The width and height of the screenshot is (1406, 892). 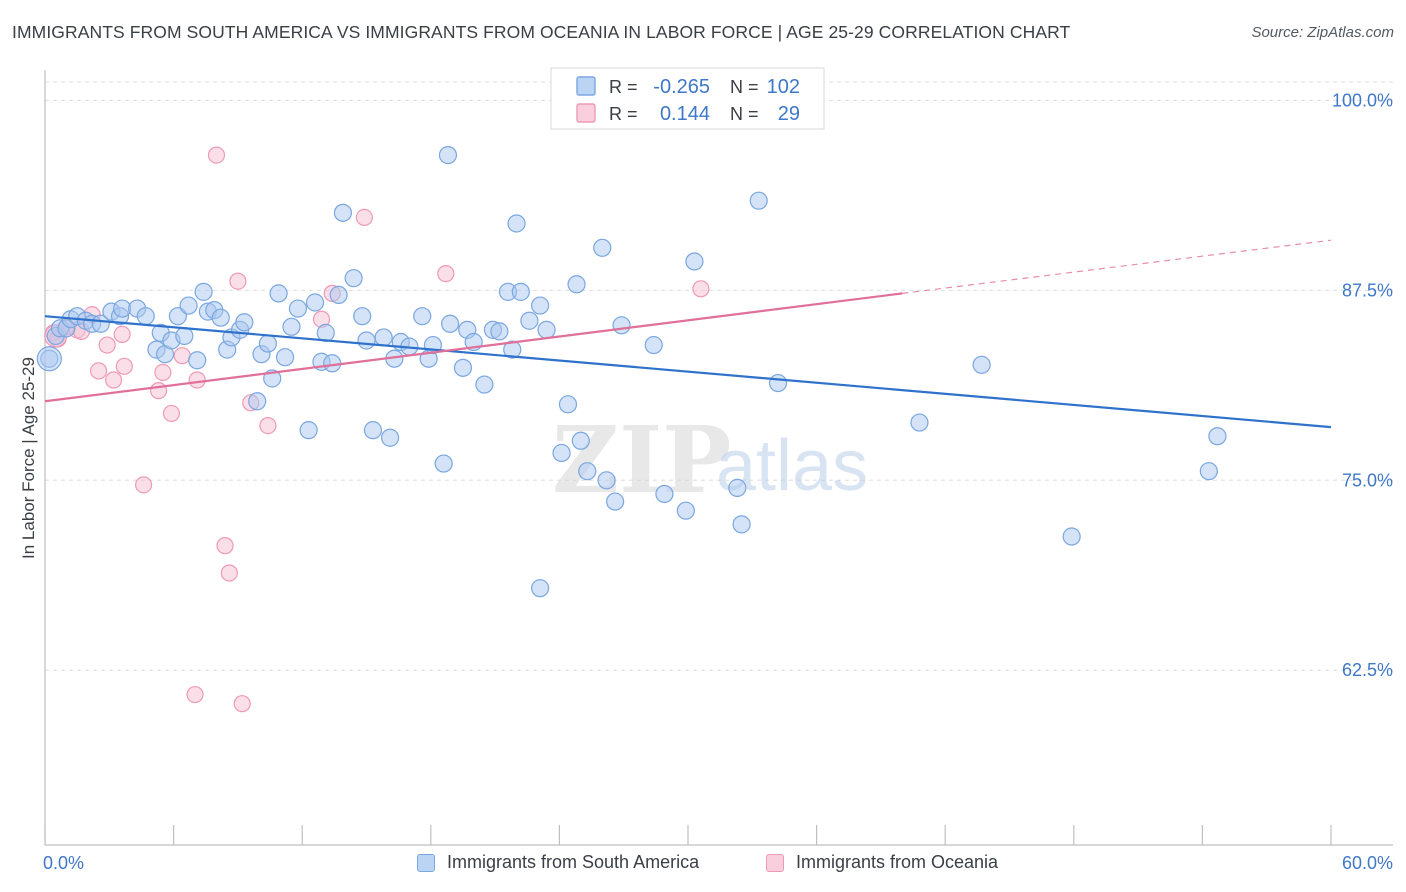 I want to click on legend-label-south-america: Immigrants from South America, so click(x=573, y=862).